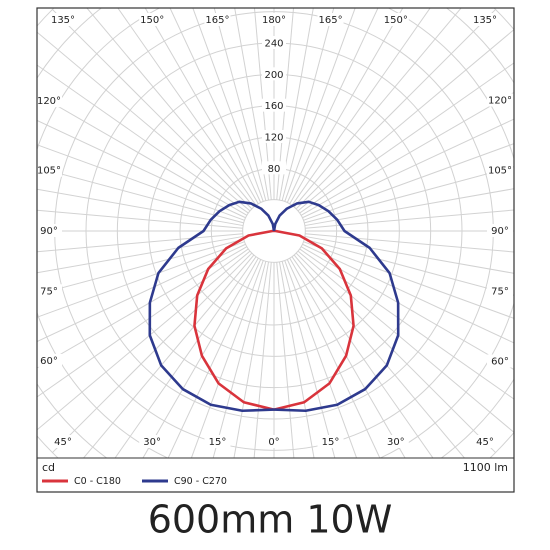  I want to click on legend: C0 - C180 C90 - C270, so click(134, 481).